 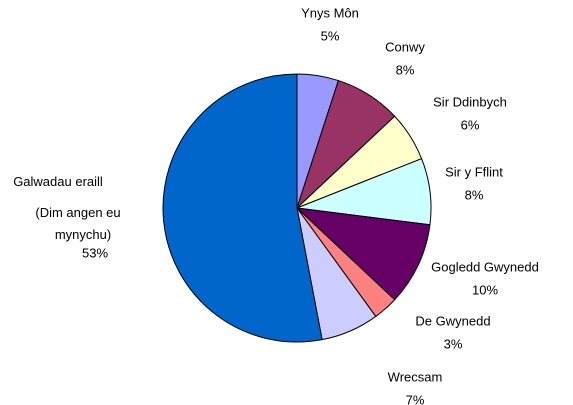 I want to click on value-label: 53%, so click(x=95, y=252).